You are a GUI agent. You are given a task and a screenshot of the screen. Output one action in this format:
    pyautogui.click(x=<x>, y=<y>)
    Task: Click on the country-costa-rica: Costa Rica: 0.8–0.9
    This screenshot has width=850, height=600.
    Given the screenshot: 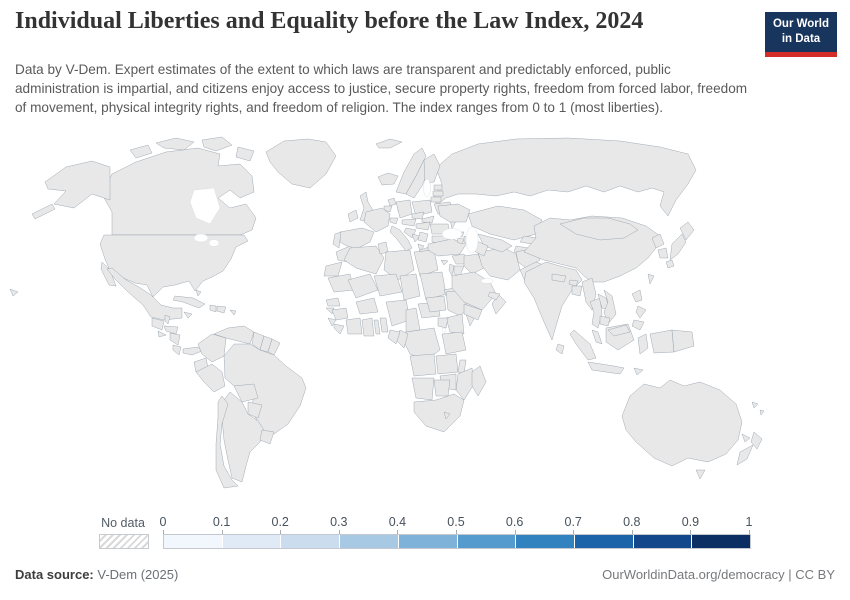 What is the action you would take?
    pyautogui.click(x=177, y=350)
    